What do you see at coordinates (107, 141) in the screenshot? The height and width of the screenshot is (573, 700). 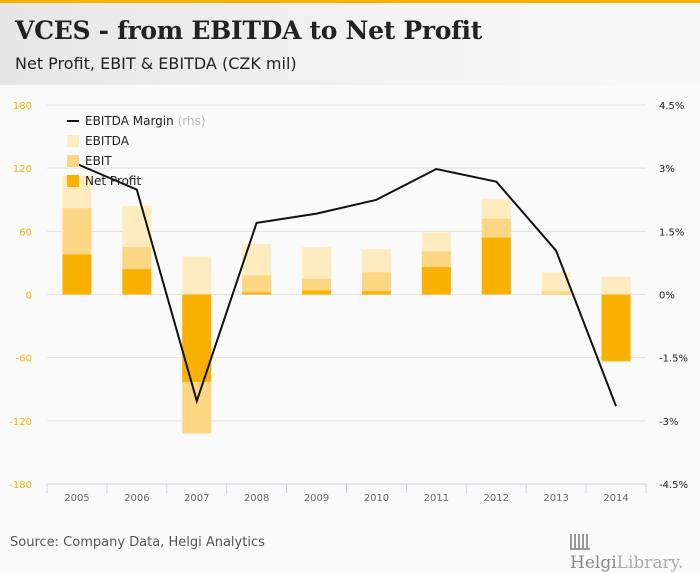 I see `legend-label-ebitda: EBITDA` at bounding box center [107, 141].